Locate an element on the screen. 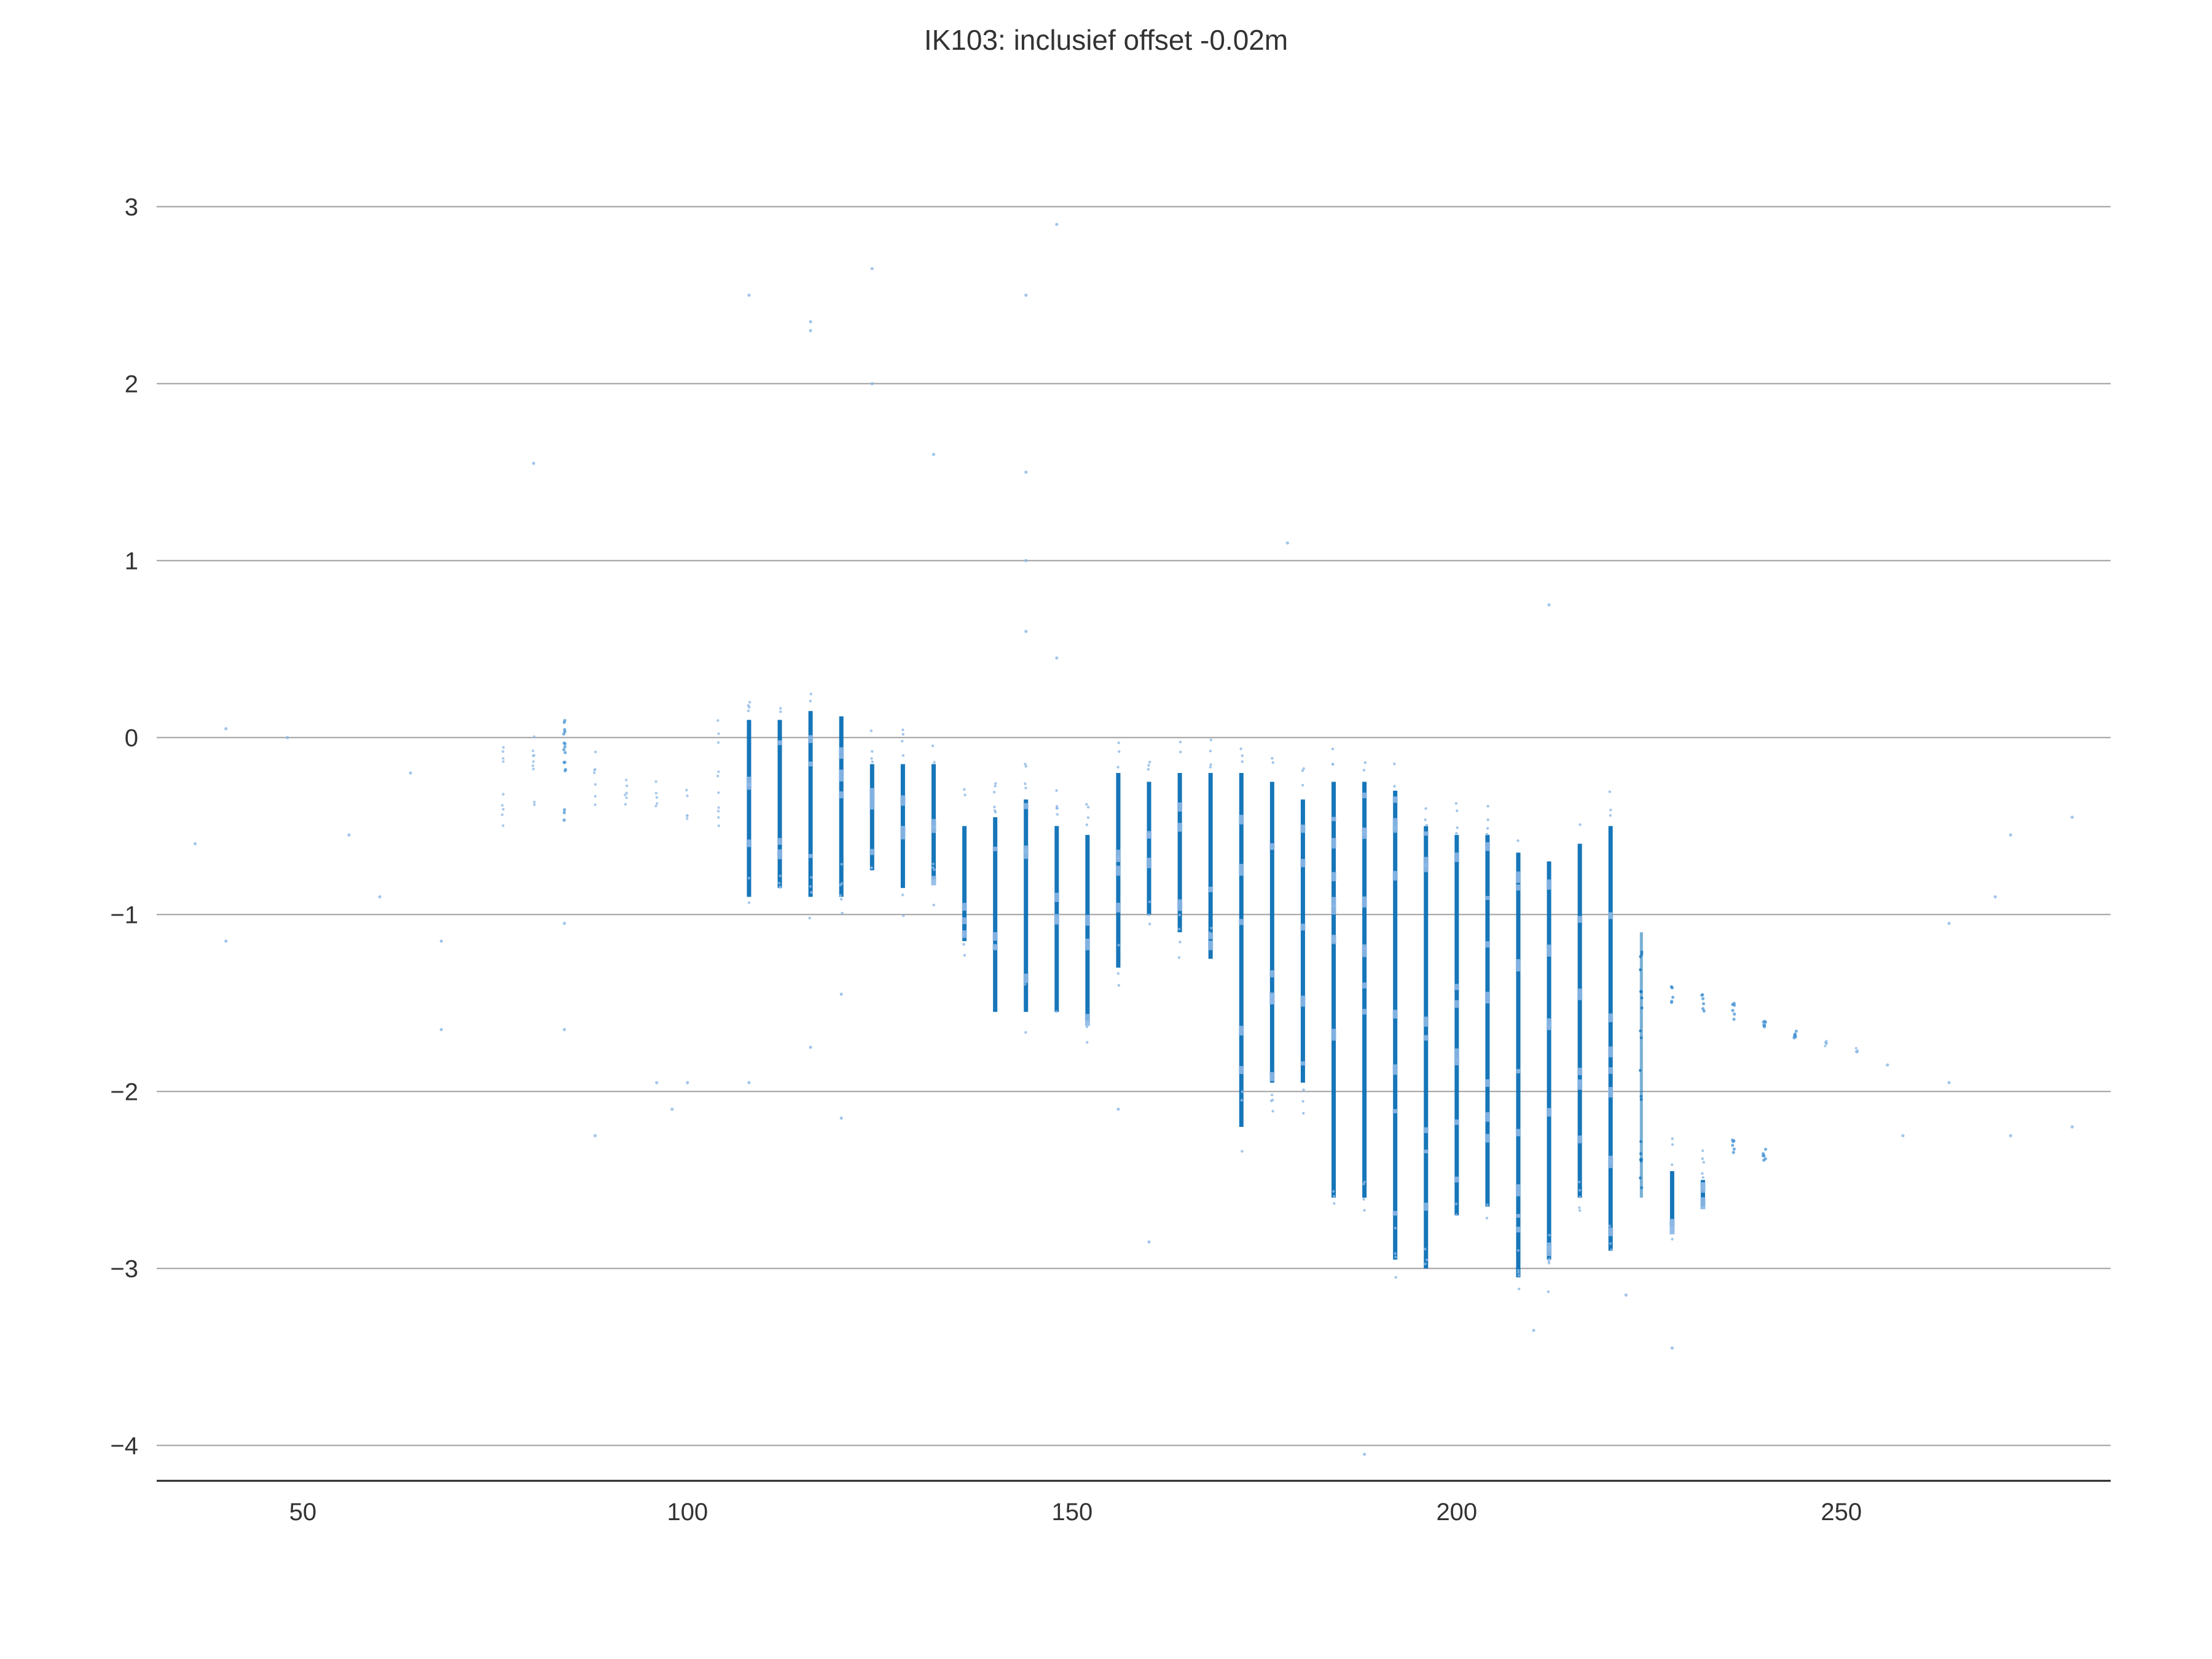  chart-title: IK103: inclusief offset -0.02m is located at coordinates (1106, 40).